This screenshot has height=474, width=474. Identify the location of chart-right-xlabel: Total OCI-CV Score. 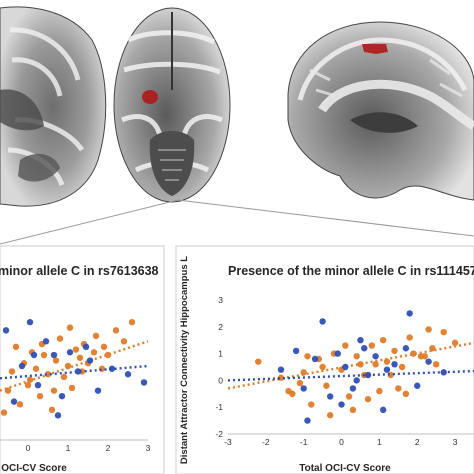
(345, 468).